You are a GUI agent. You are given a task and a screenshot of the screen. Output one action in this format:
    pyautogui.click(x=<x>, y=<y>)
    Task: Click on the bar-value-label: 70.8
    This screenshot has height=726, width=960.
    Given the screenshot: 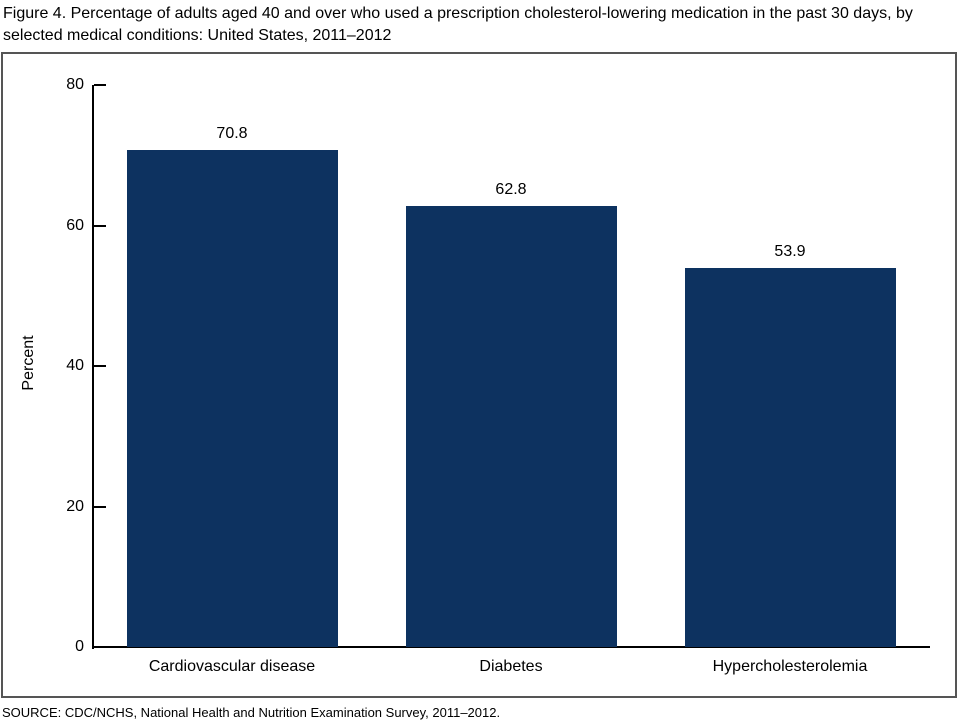 What is the action you would take?
    pyautogui.click(x=232, y=133)
    